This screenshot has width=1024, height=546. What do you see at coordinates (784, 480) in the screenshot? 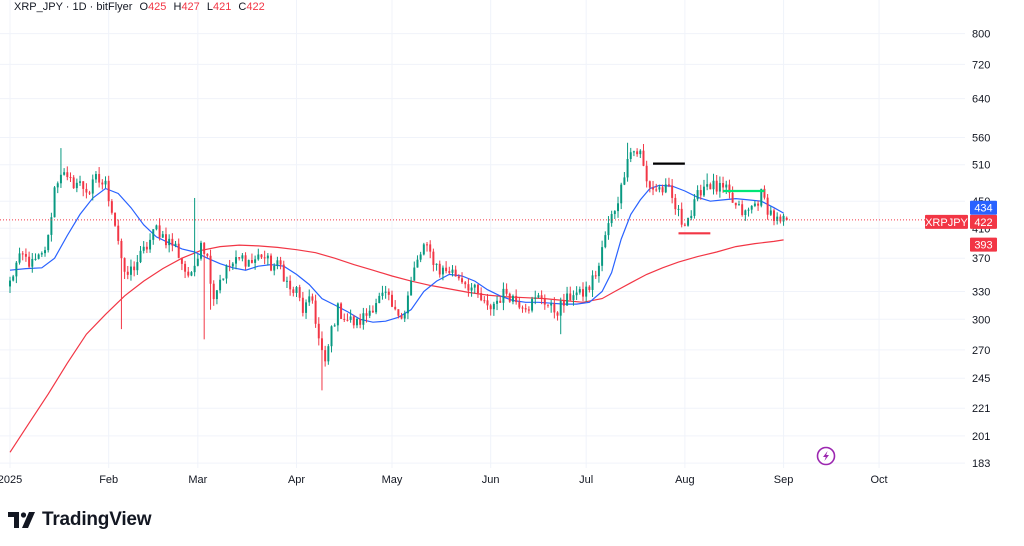
I see `x-tick-label: Sep` at bounding box center [784, 480].